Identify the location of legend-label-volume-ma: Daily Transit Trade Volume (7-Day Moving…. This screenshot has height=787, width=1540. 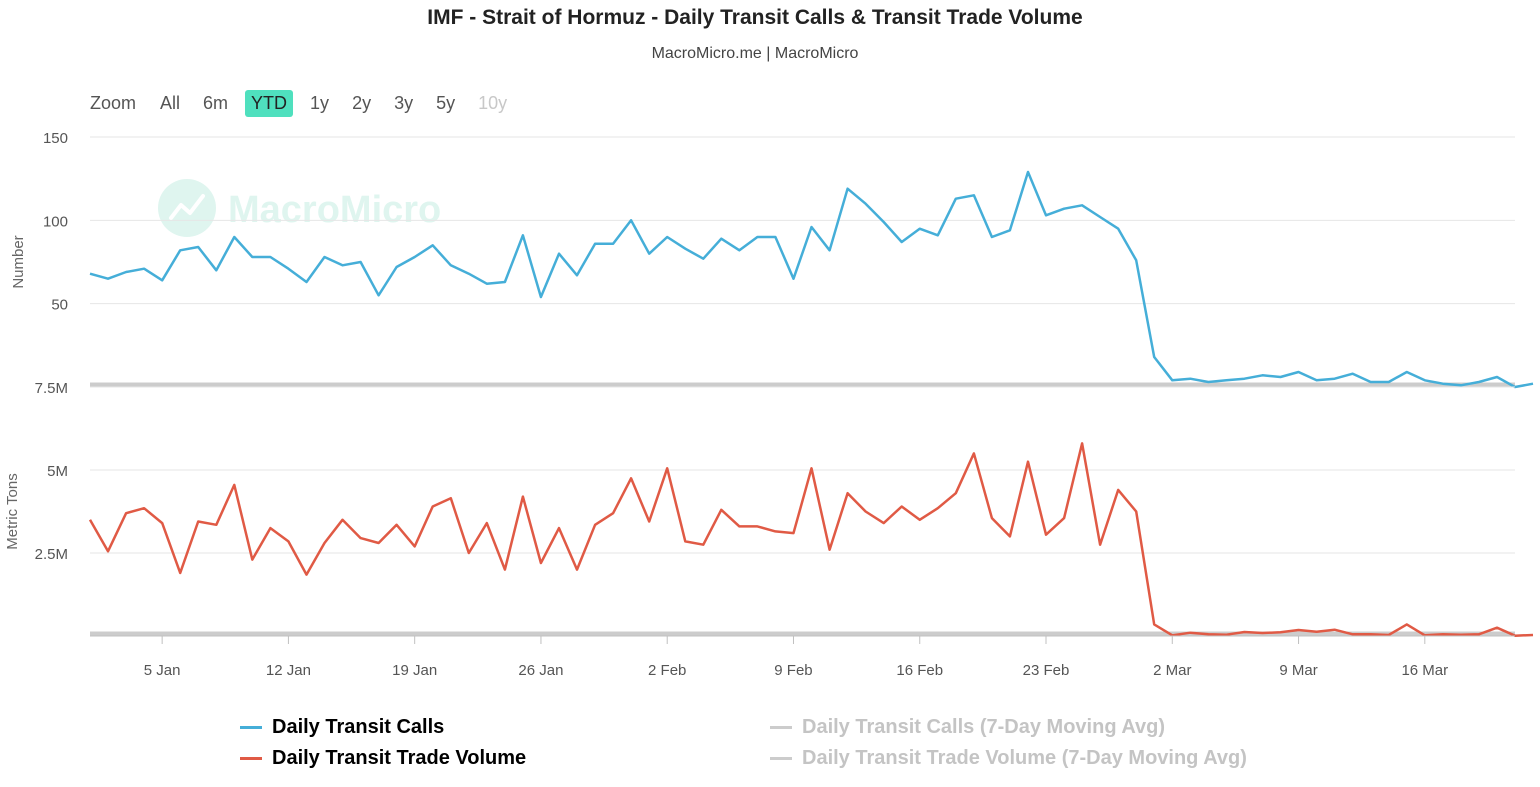
(1024, 758).